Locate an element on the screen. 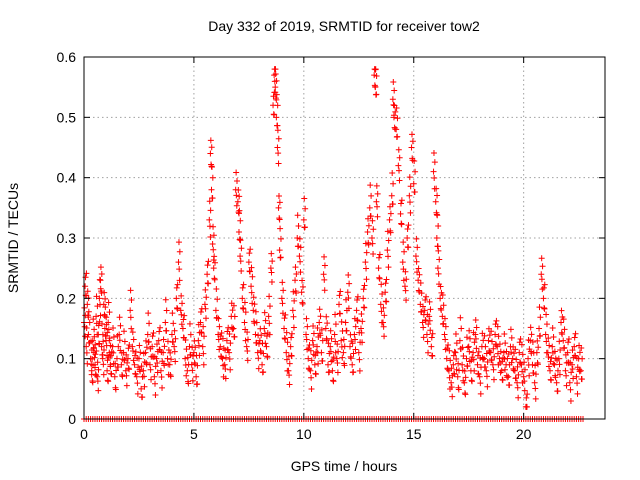 The height and width of the screenshot is (480, 640). x-tick-label: 10 is located at coordinates (304, 434).